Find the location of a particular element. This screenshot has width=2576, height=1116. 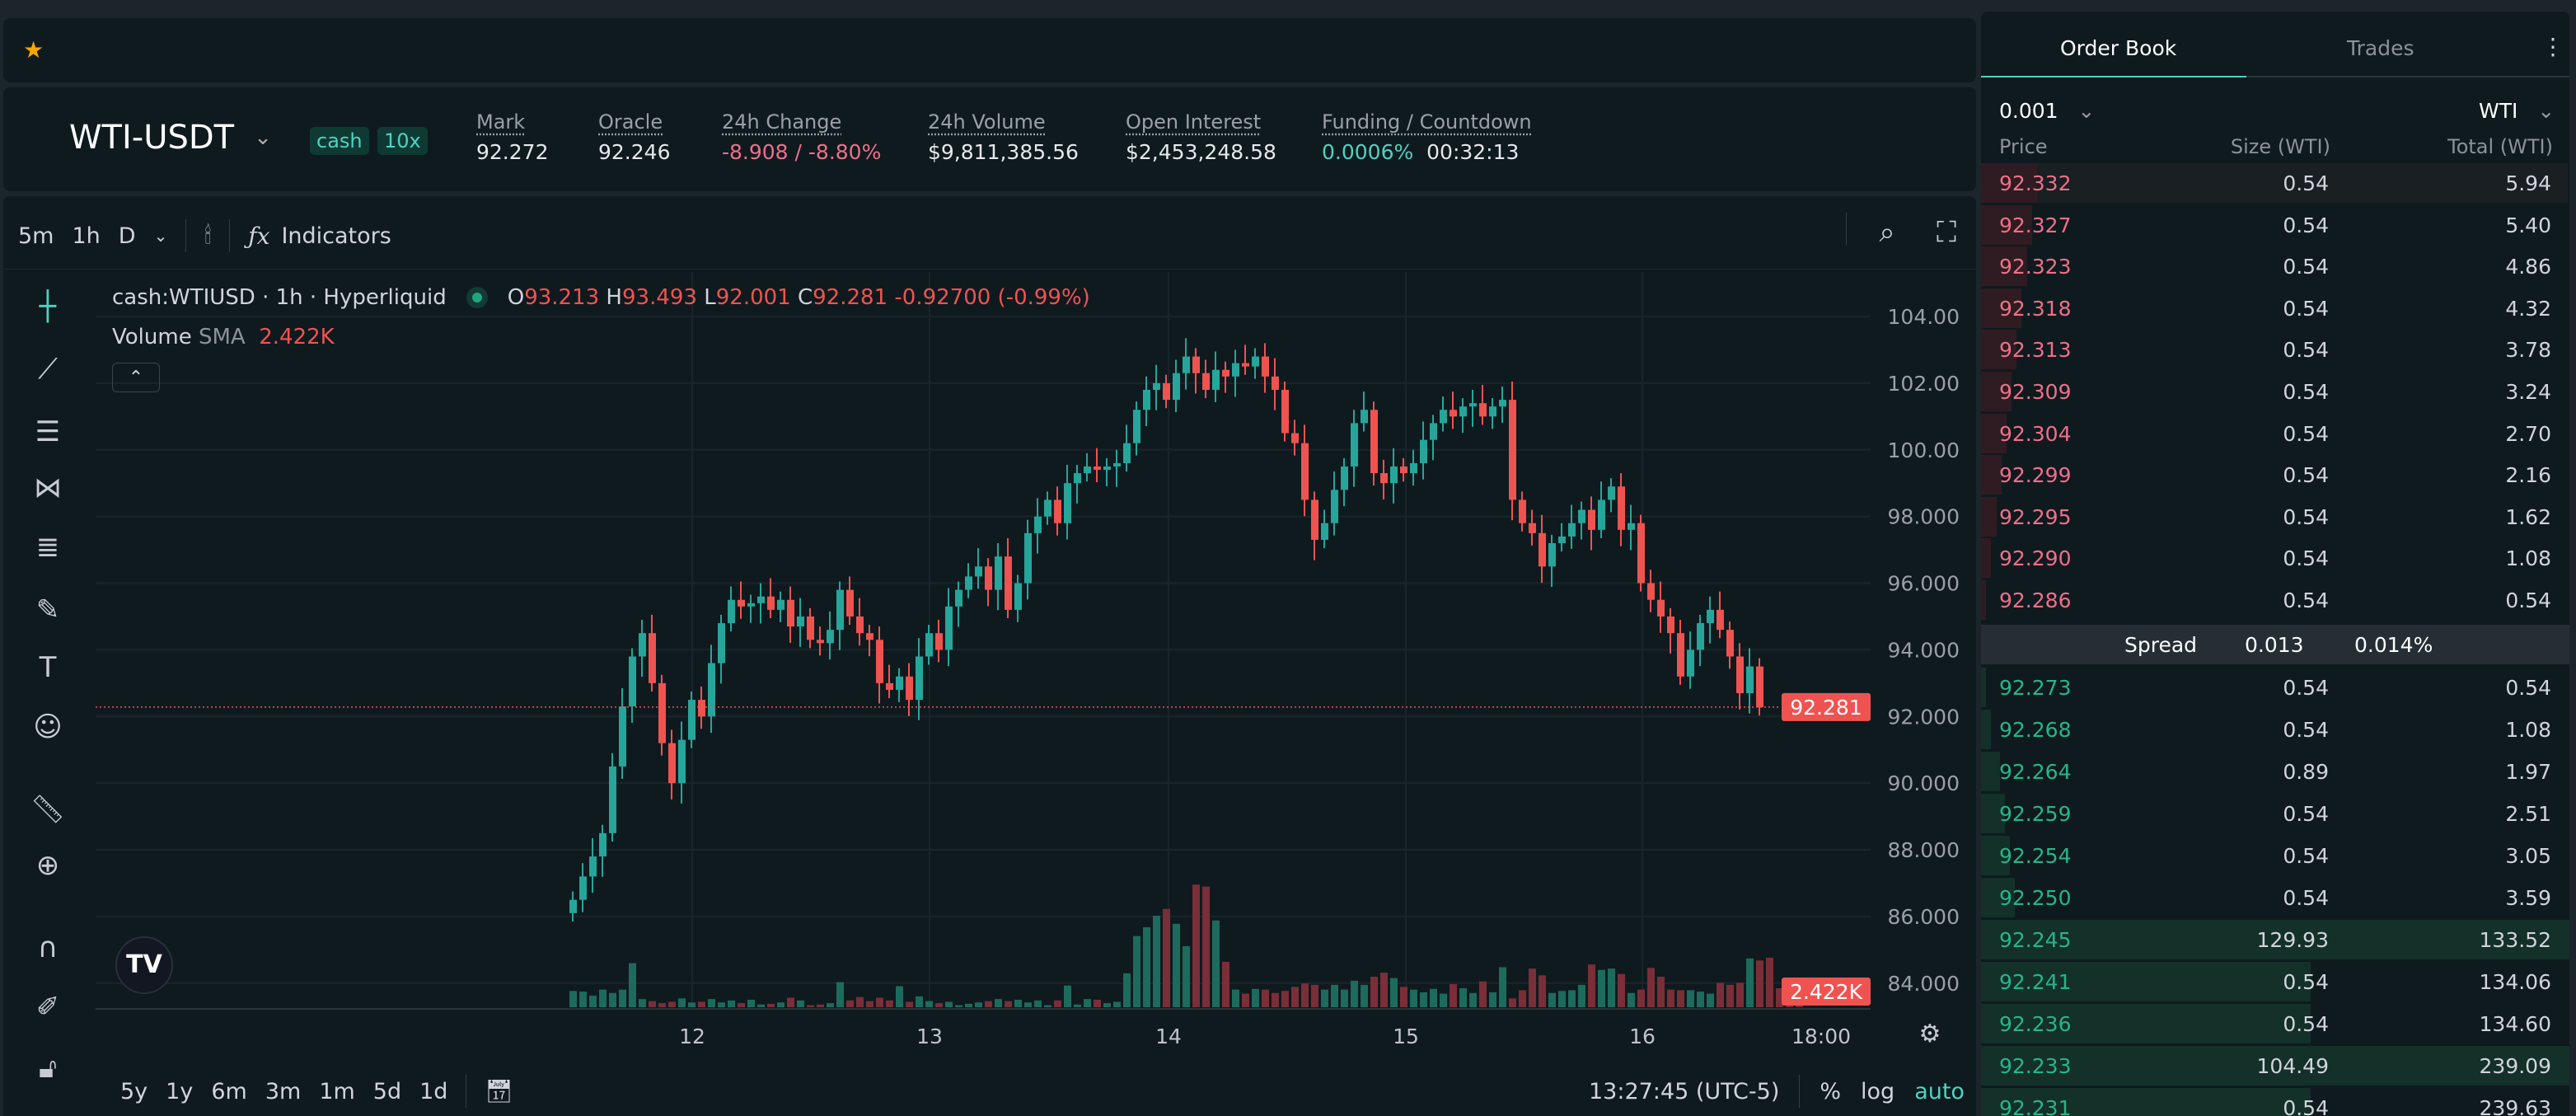

emoji-icon: ☺ is located at coordinates (48, 726).